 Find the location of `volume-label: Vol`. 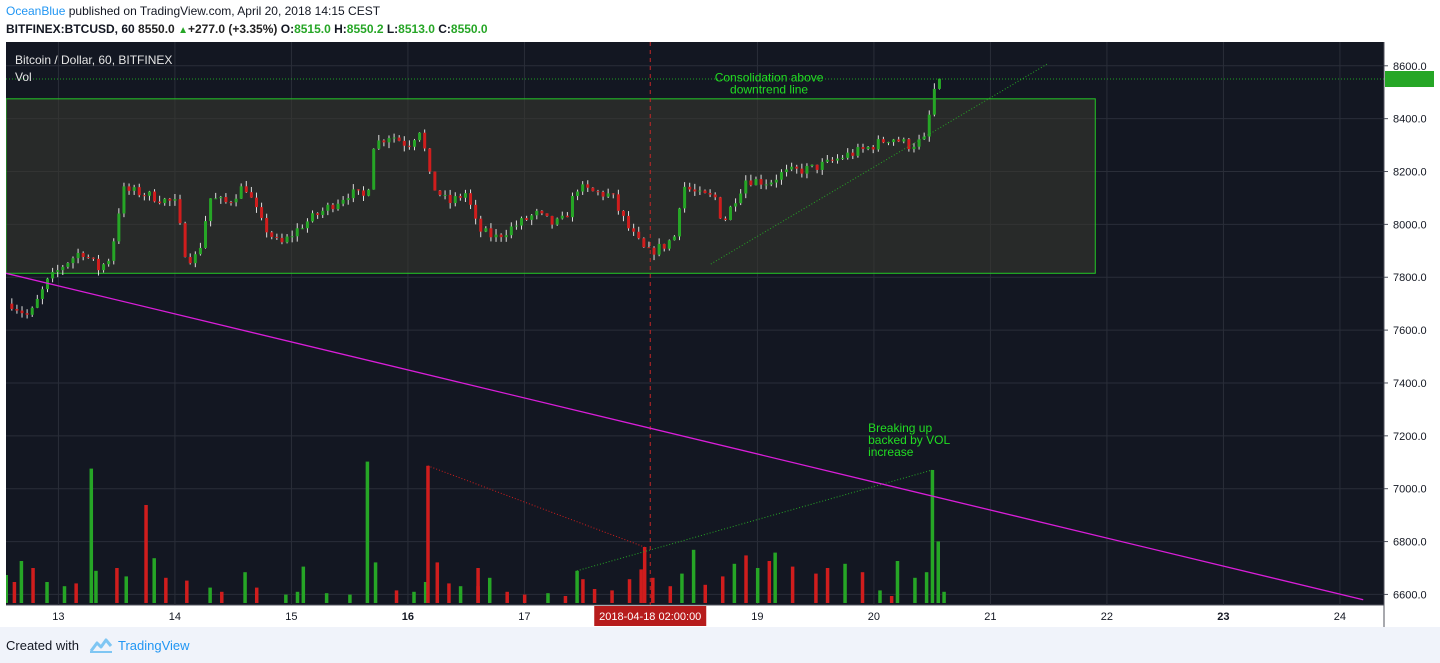

volume-label: Vol is located at coordinates (23, 77).